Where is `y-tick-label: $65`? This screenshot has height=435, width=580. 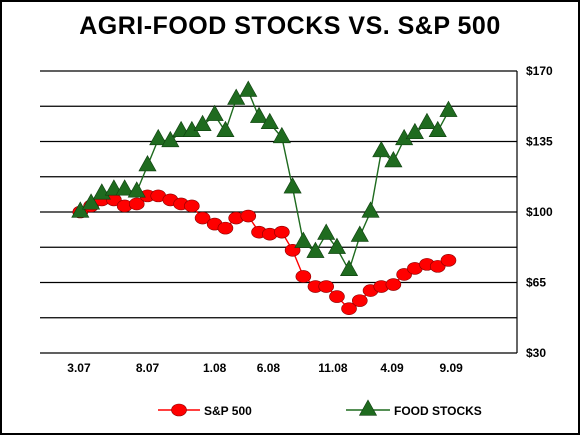 y-tick-label: $65 is located at coordinates (536, 283).